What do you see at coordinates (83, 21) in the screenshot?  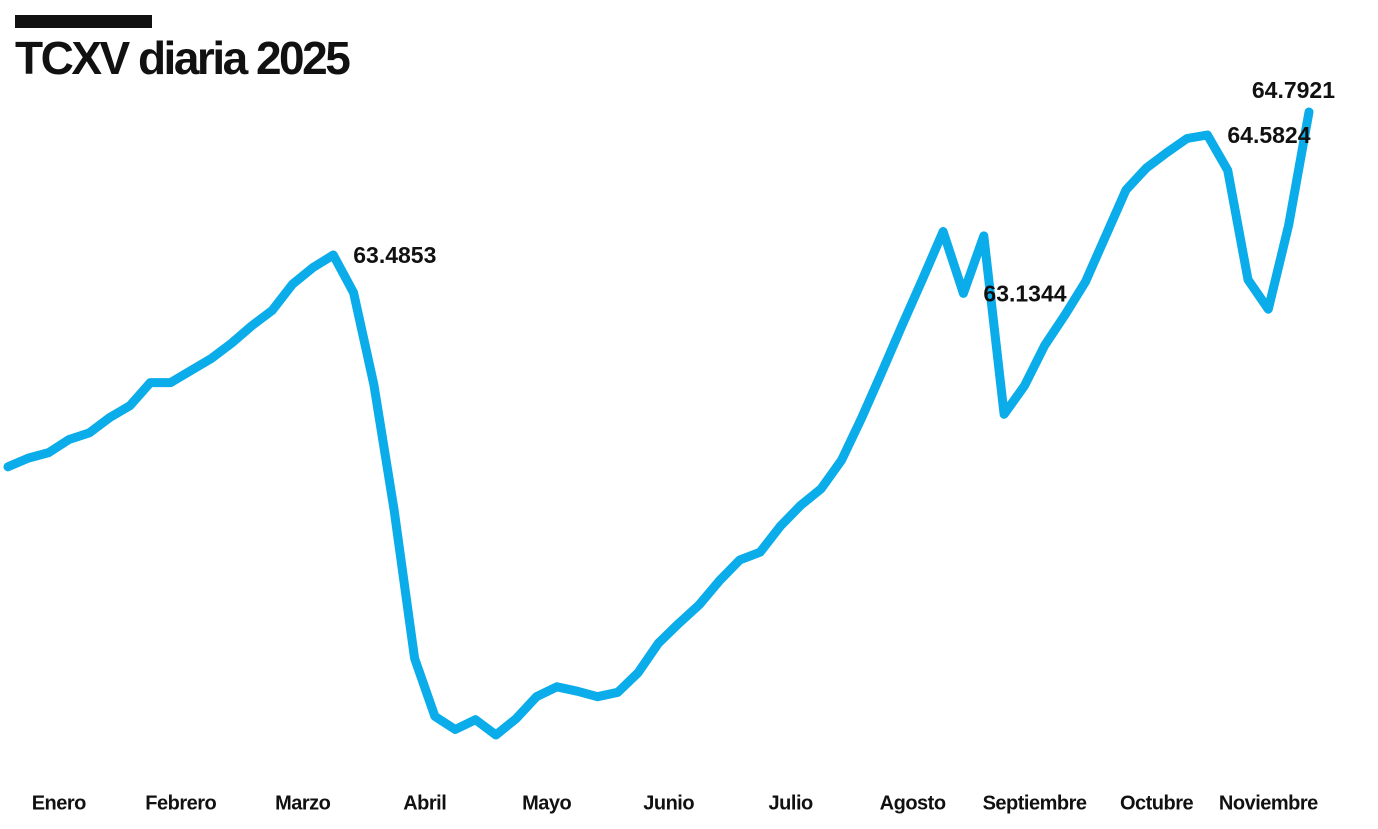 I see `title-bar` at bounding box center [83, 21].